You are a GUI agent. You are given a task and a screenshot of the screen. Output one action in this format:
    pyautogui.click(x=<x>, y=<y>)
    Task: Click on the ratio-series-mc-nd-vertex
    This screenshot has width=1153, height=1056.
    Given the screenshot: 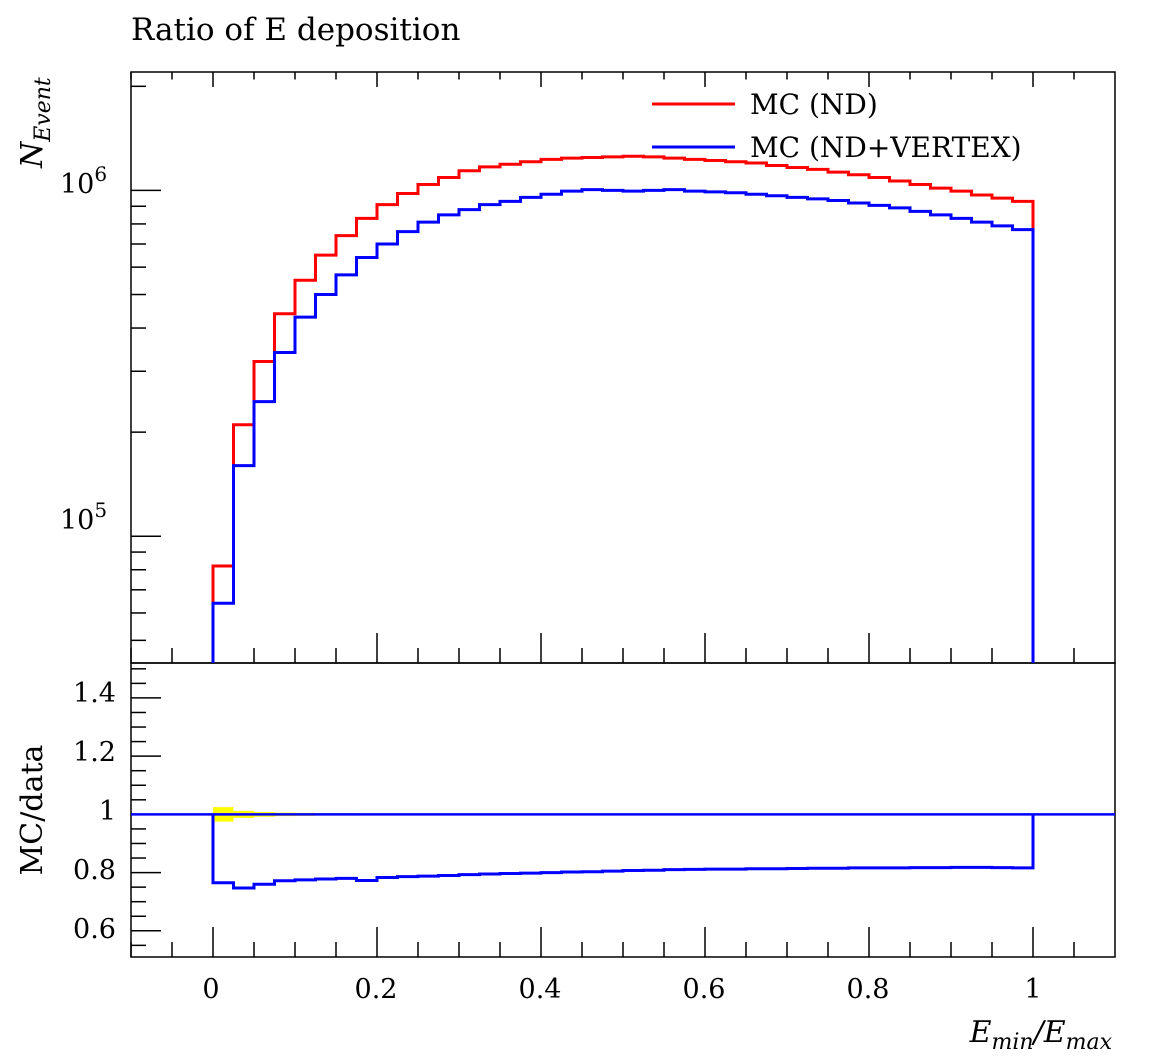 What is the action you would take?
    pyautogui.click(x=623, y=852)
    